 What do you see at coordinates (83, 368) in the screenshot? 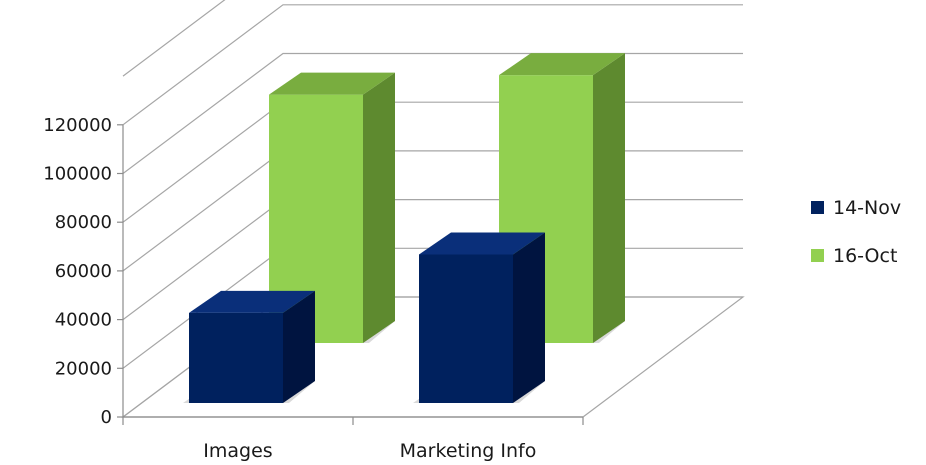
I see `y-tick-label: 20000` at bounding box center [83, 368].